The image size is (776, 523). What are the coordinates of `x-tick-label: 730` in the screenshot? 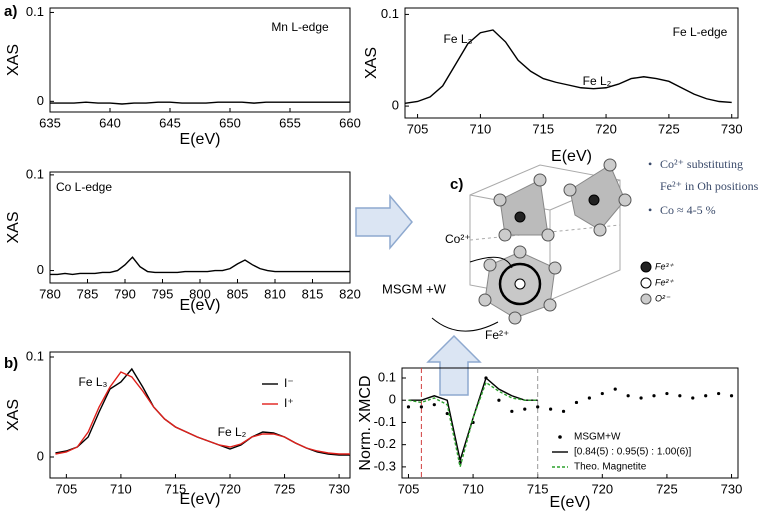 It's located at (339, 488).